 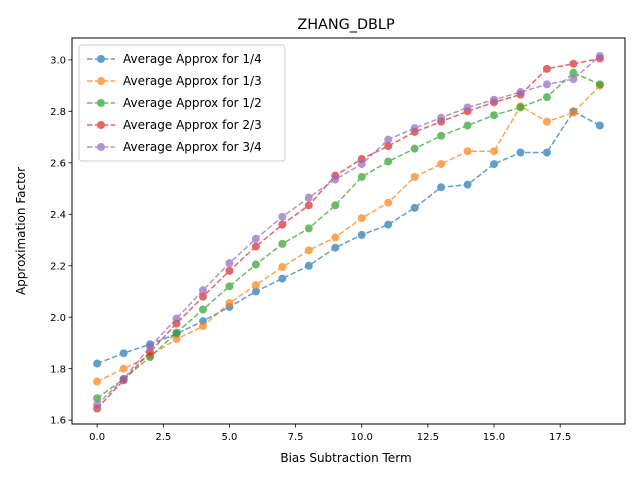 I want to click on legend-label: Average Approx for 1/3, so click(x=192, y=81).